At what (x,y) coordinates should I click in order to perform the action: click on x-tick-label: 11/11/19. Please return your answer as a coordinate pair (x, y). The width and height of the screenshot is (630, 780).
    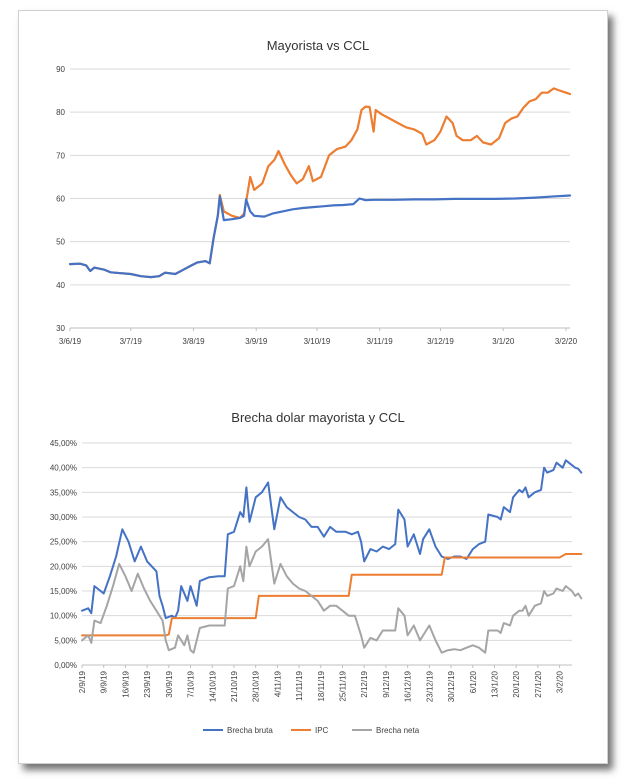
    Looking at the image, I should click on (299, 685).